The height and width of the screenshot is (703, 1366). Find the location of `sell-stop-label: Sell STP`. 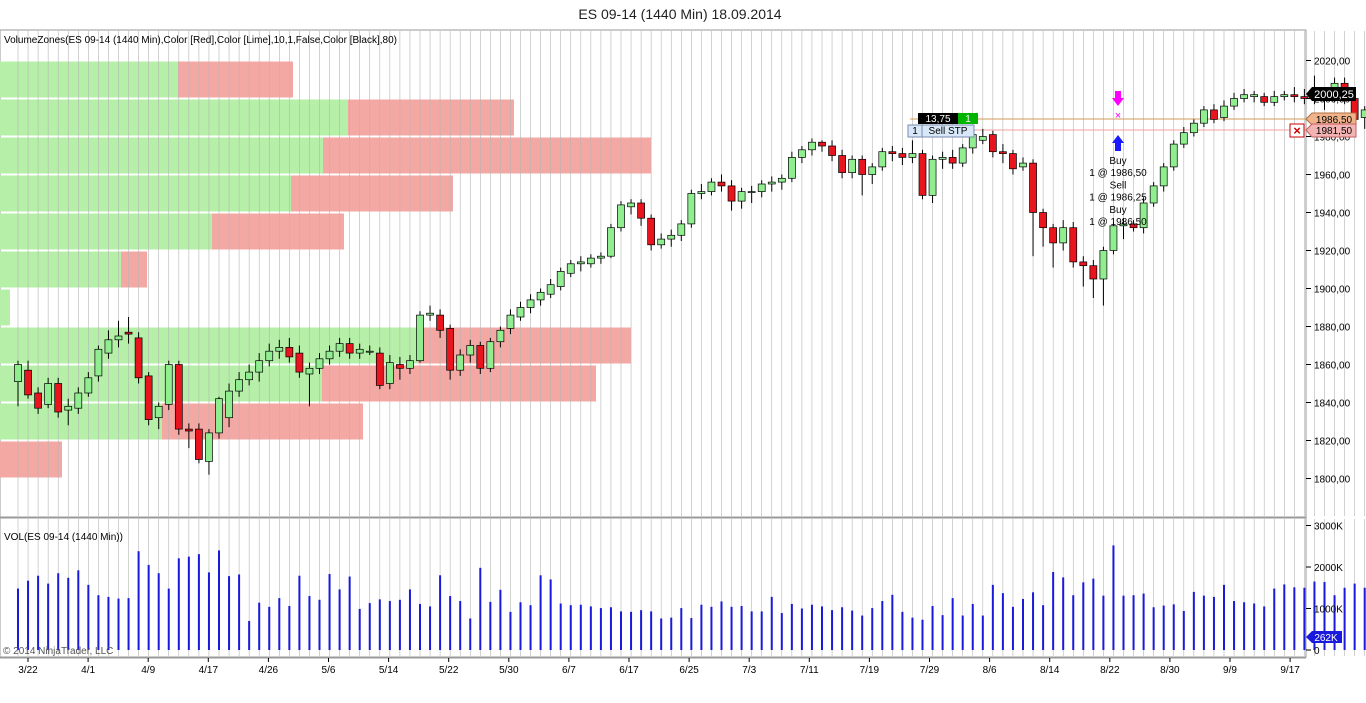

sell-stop-label: Sell STP is located at coordinates (948, 131).